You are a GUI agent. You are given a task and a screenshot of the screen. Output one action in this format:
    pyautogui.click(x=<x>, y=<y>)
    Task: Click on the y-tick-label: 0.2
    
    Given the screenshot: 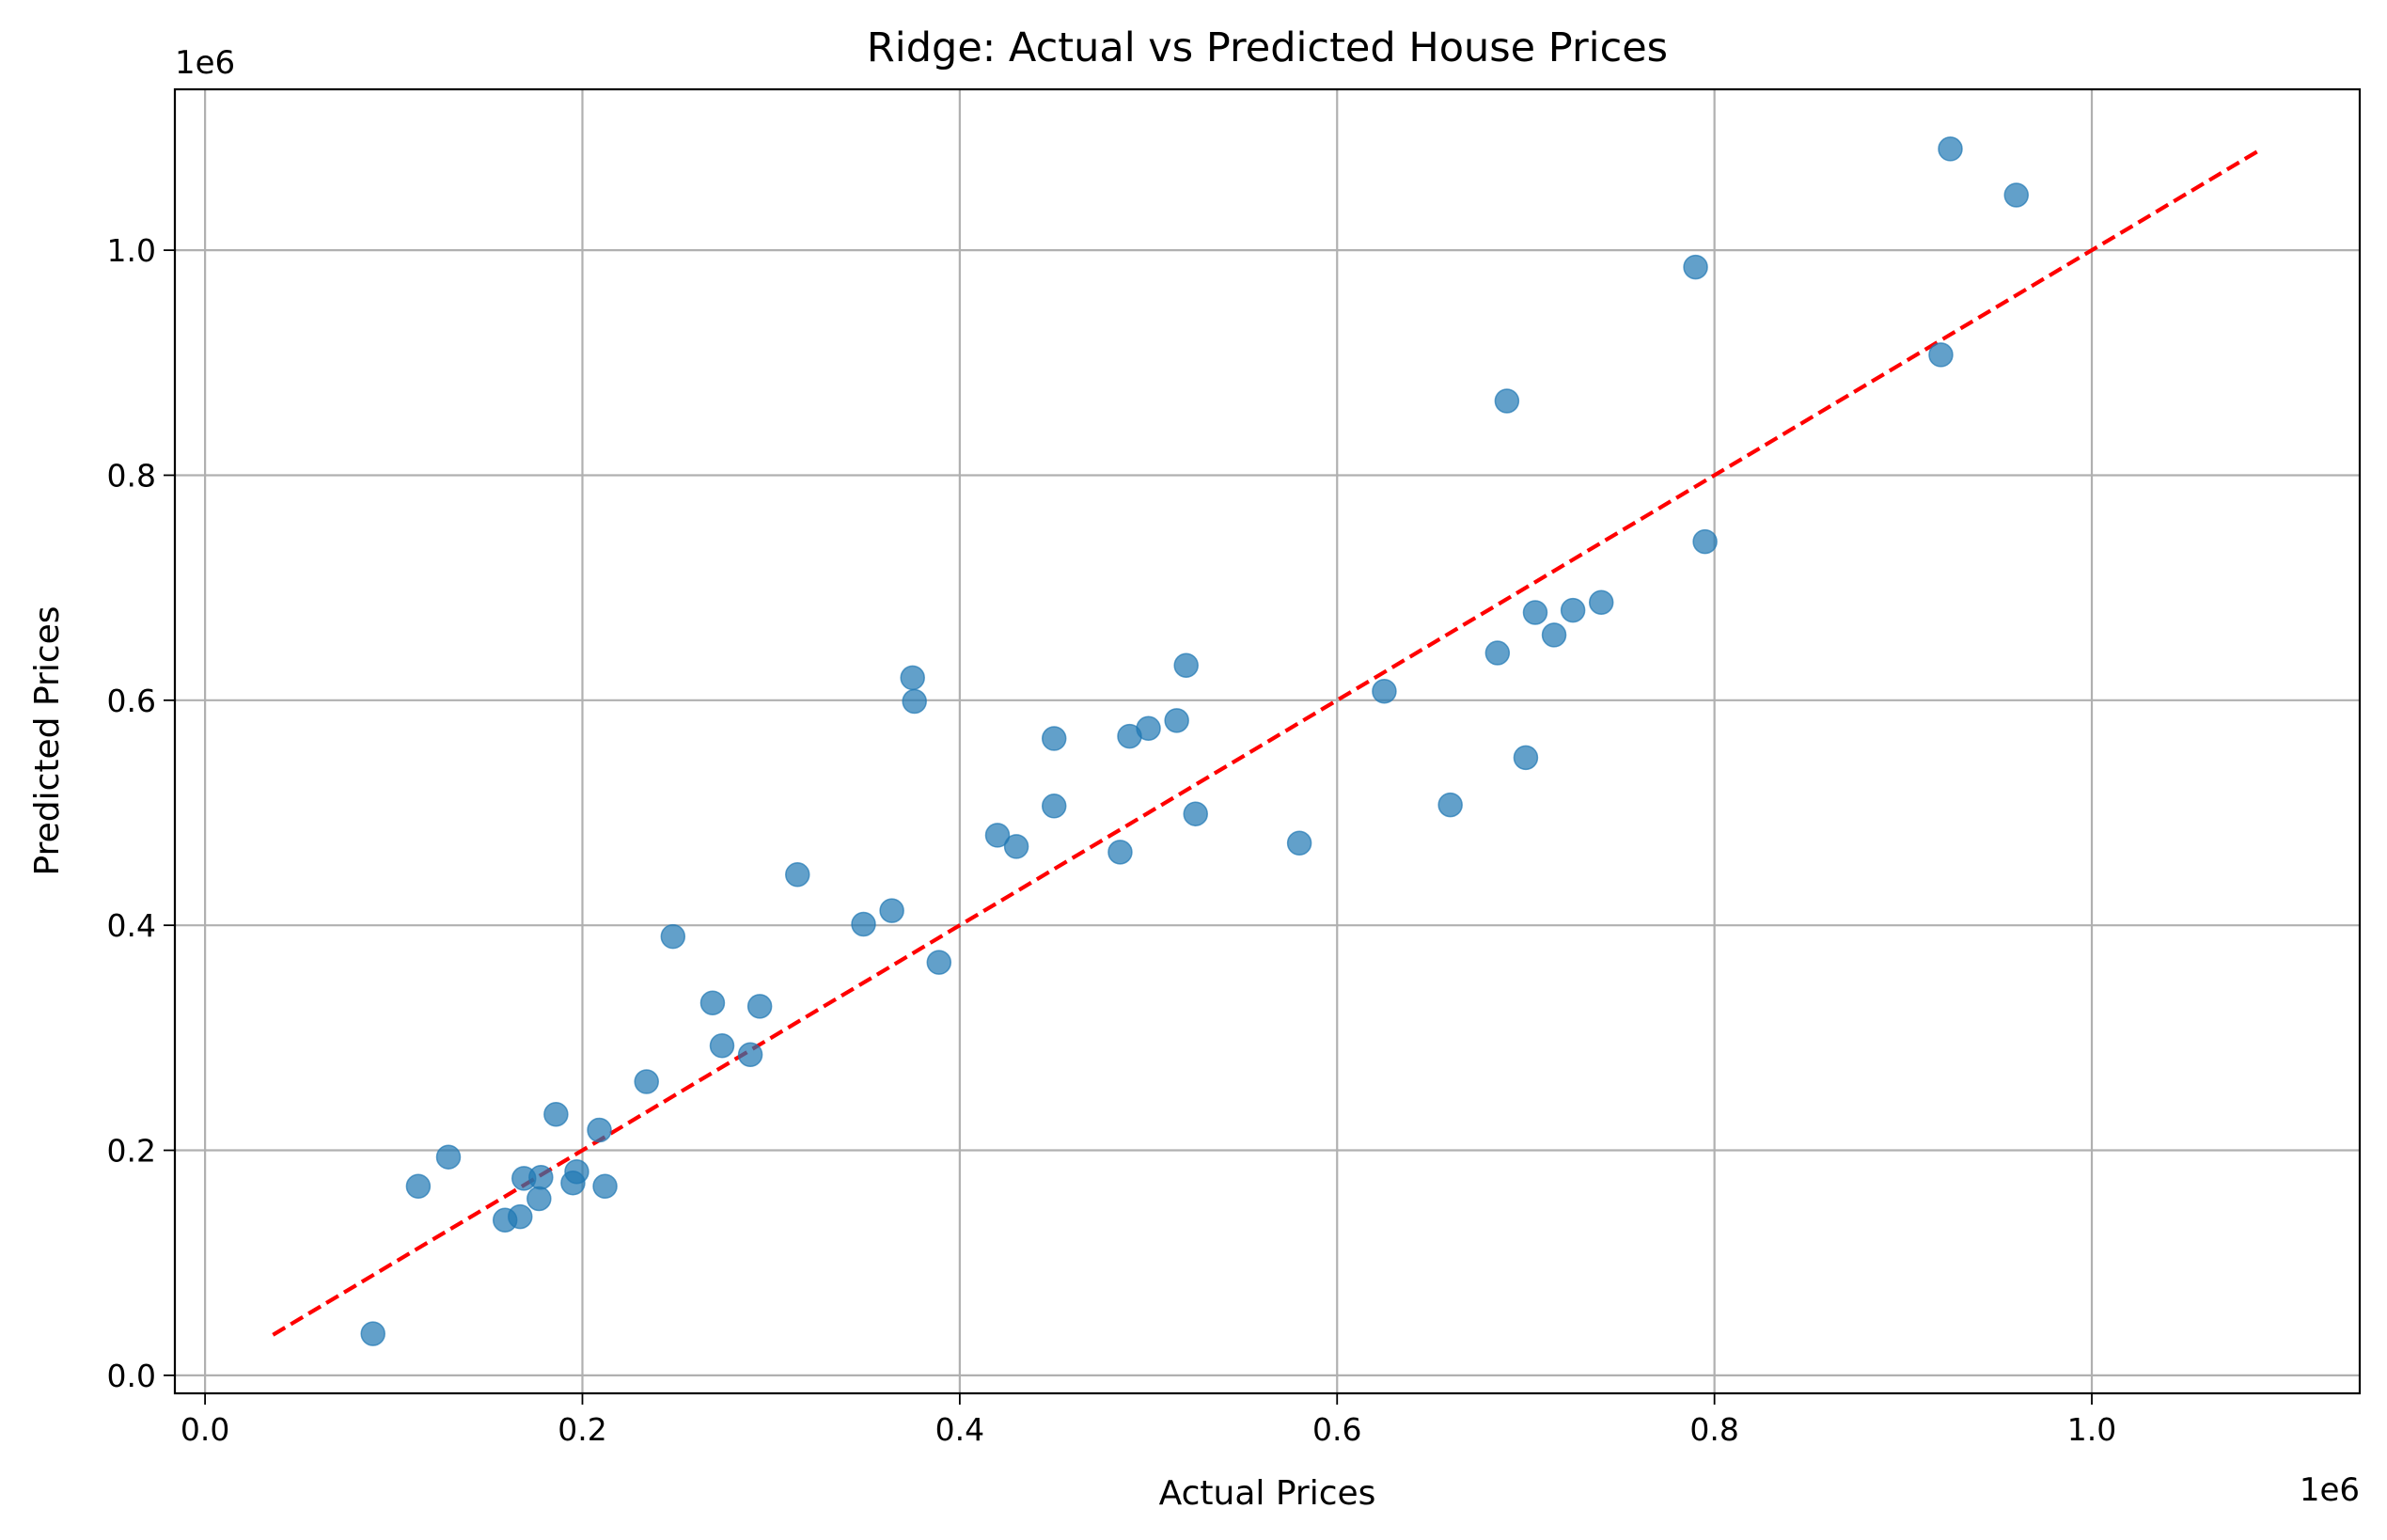 What is the action you would take?
    pyautogui.click(x=131, y=1151)
    